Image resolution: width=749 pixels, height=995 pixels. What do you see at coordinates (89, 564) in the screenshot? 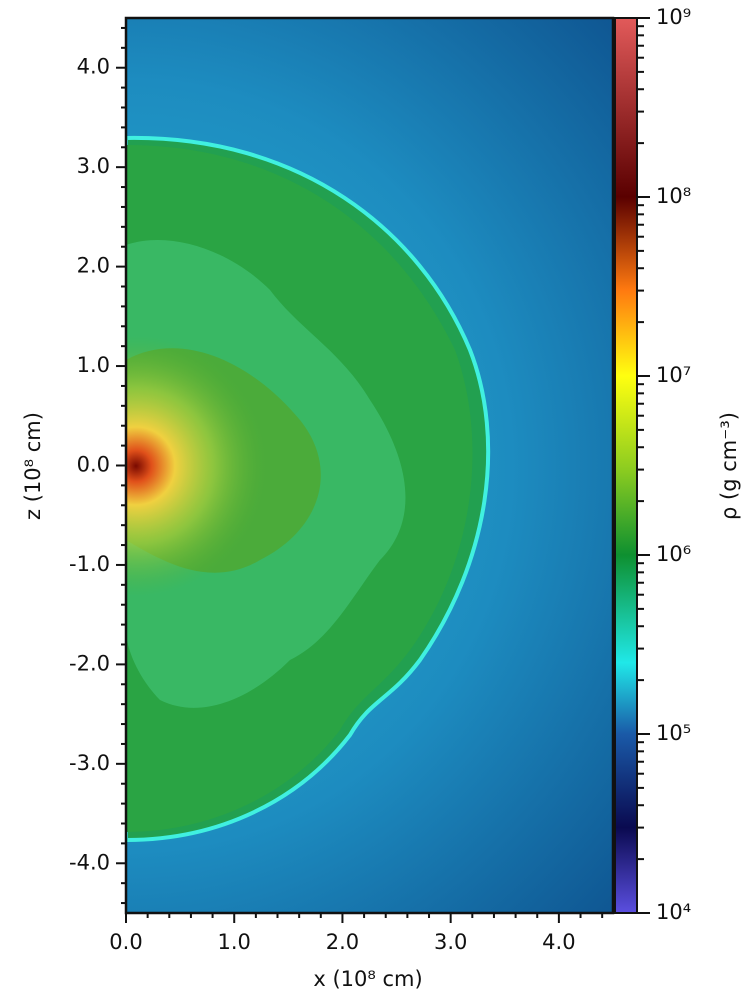
I see `y-tick-label: -1.0` at bounding box center [89, 564].